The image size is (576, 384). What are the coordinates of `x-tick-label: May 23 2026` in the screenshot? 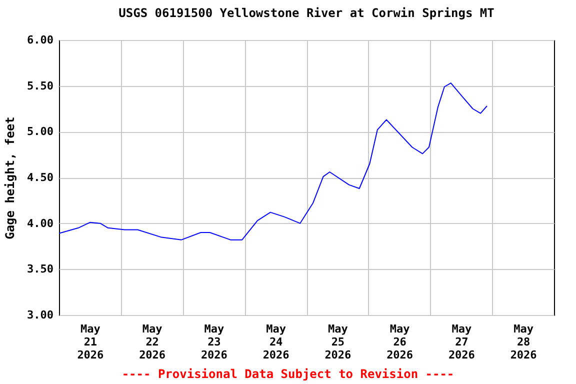 It's located at (214, 342).